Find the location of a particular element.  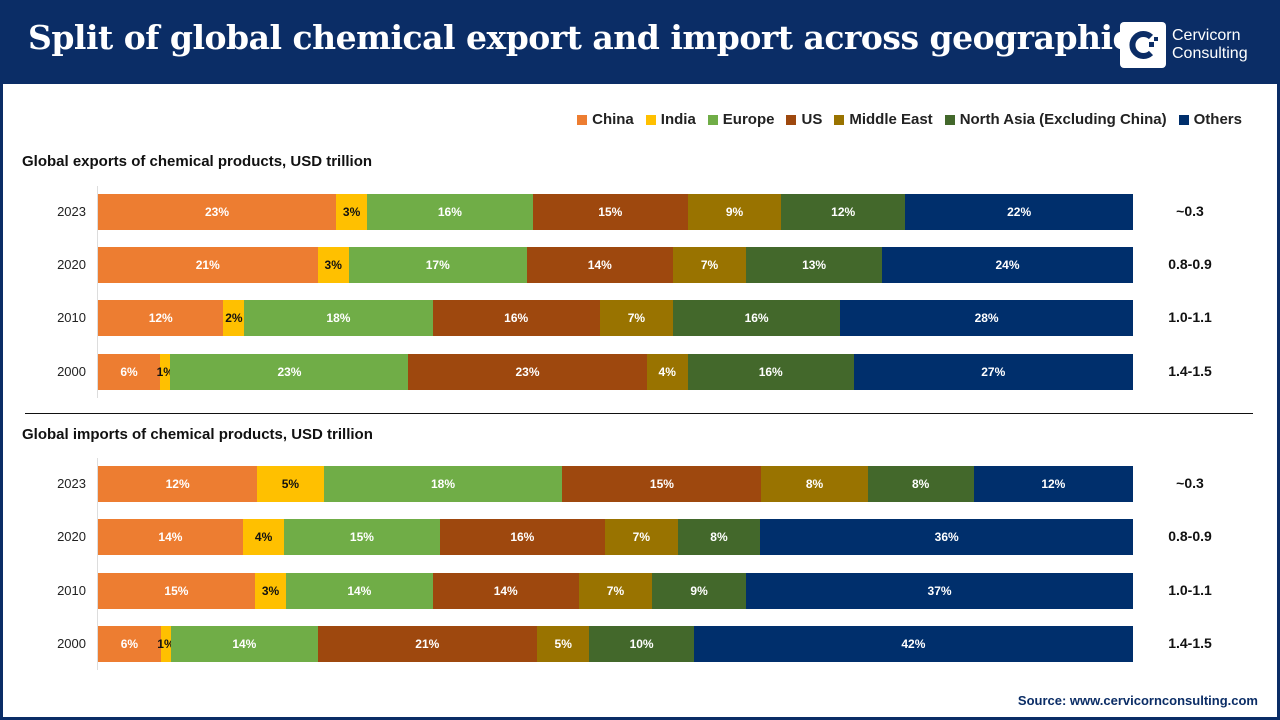

bar-segment: 24% is located at coordinates (1007, 265).